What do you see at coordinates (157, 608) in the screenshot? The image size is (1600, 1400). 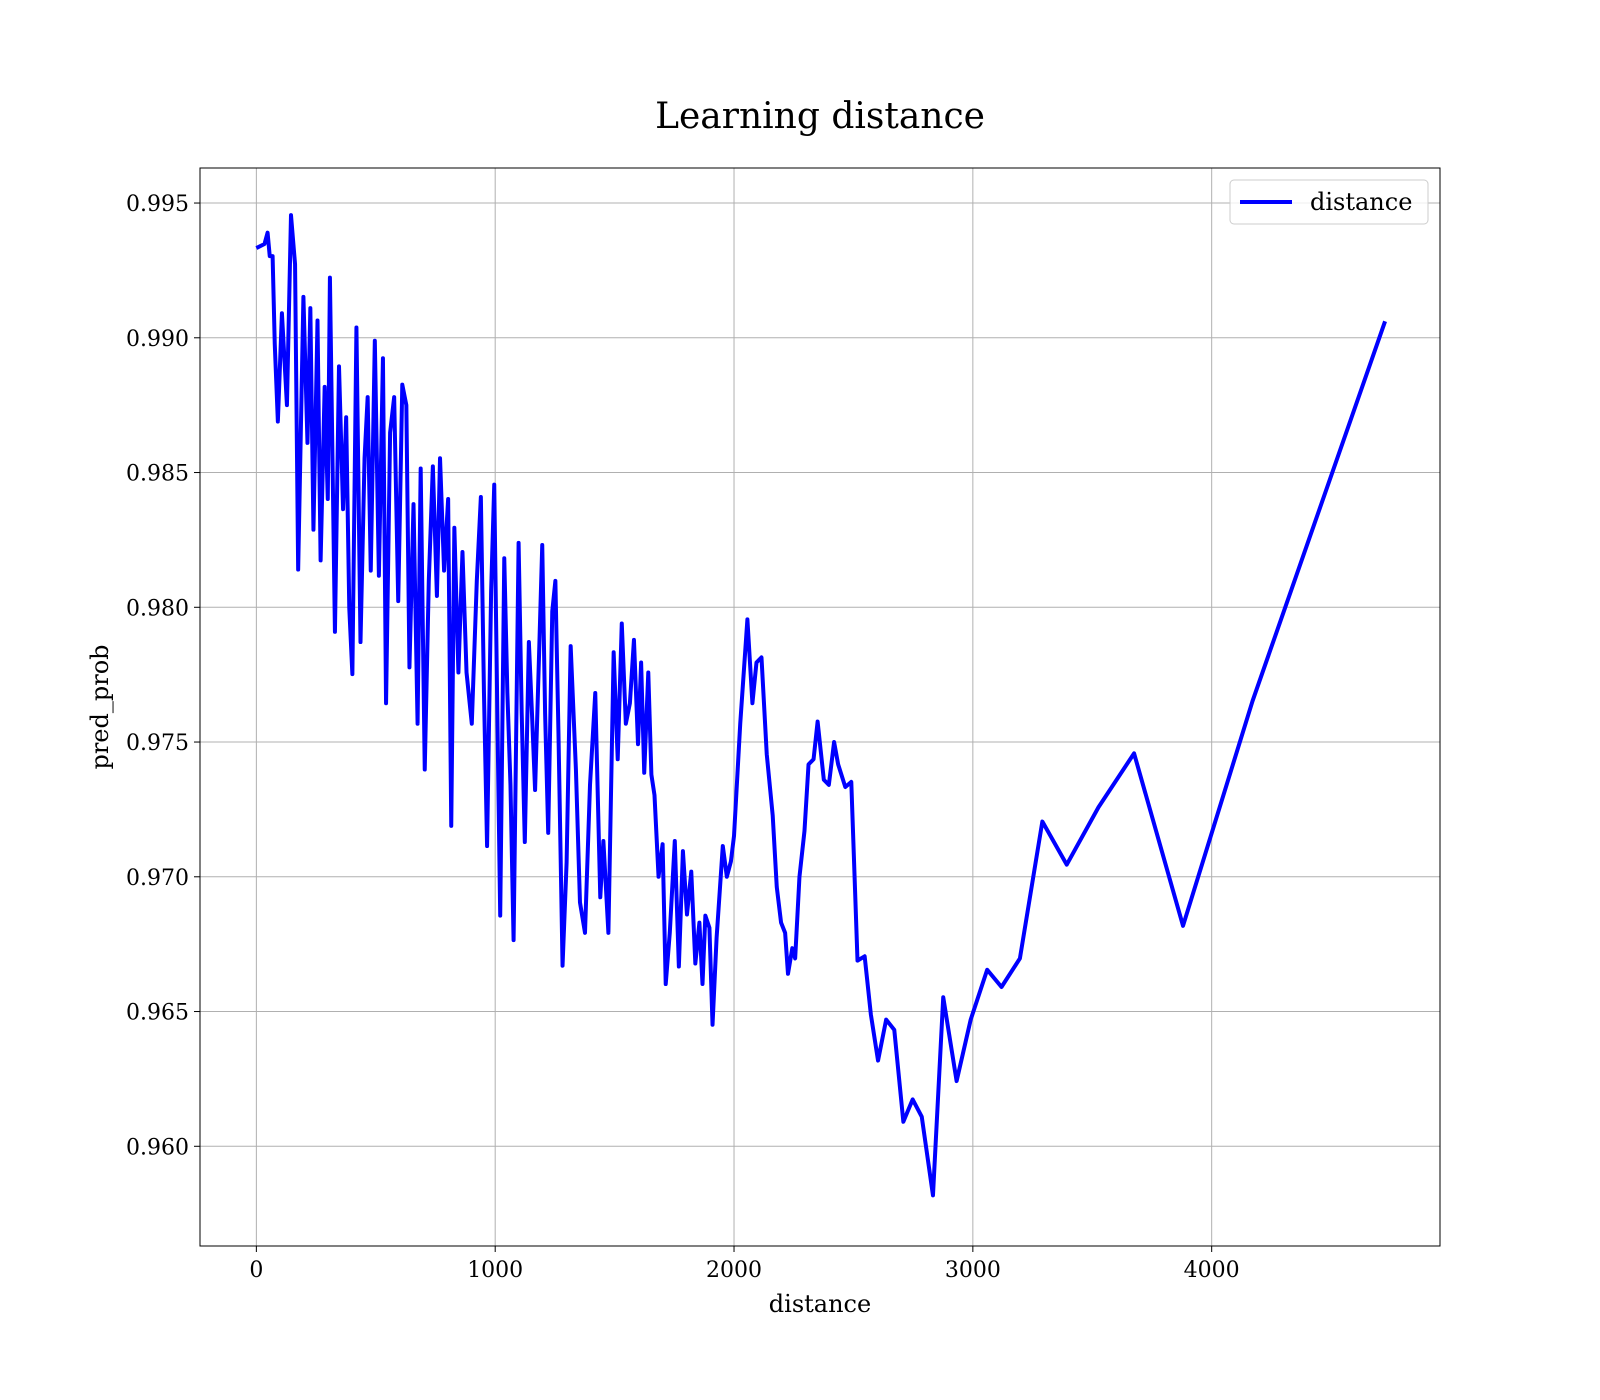 I see `y-tick-label: 0.980` at bounding box center [157, 608].